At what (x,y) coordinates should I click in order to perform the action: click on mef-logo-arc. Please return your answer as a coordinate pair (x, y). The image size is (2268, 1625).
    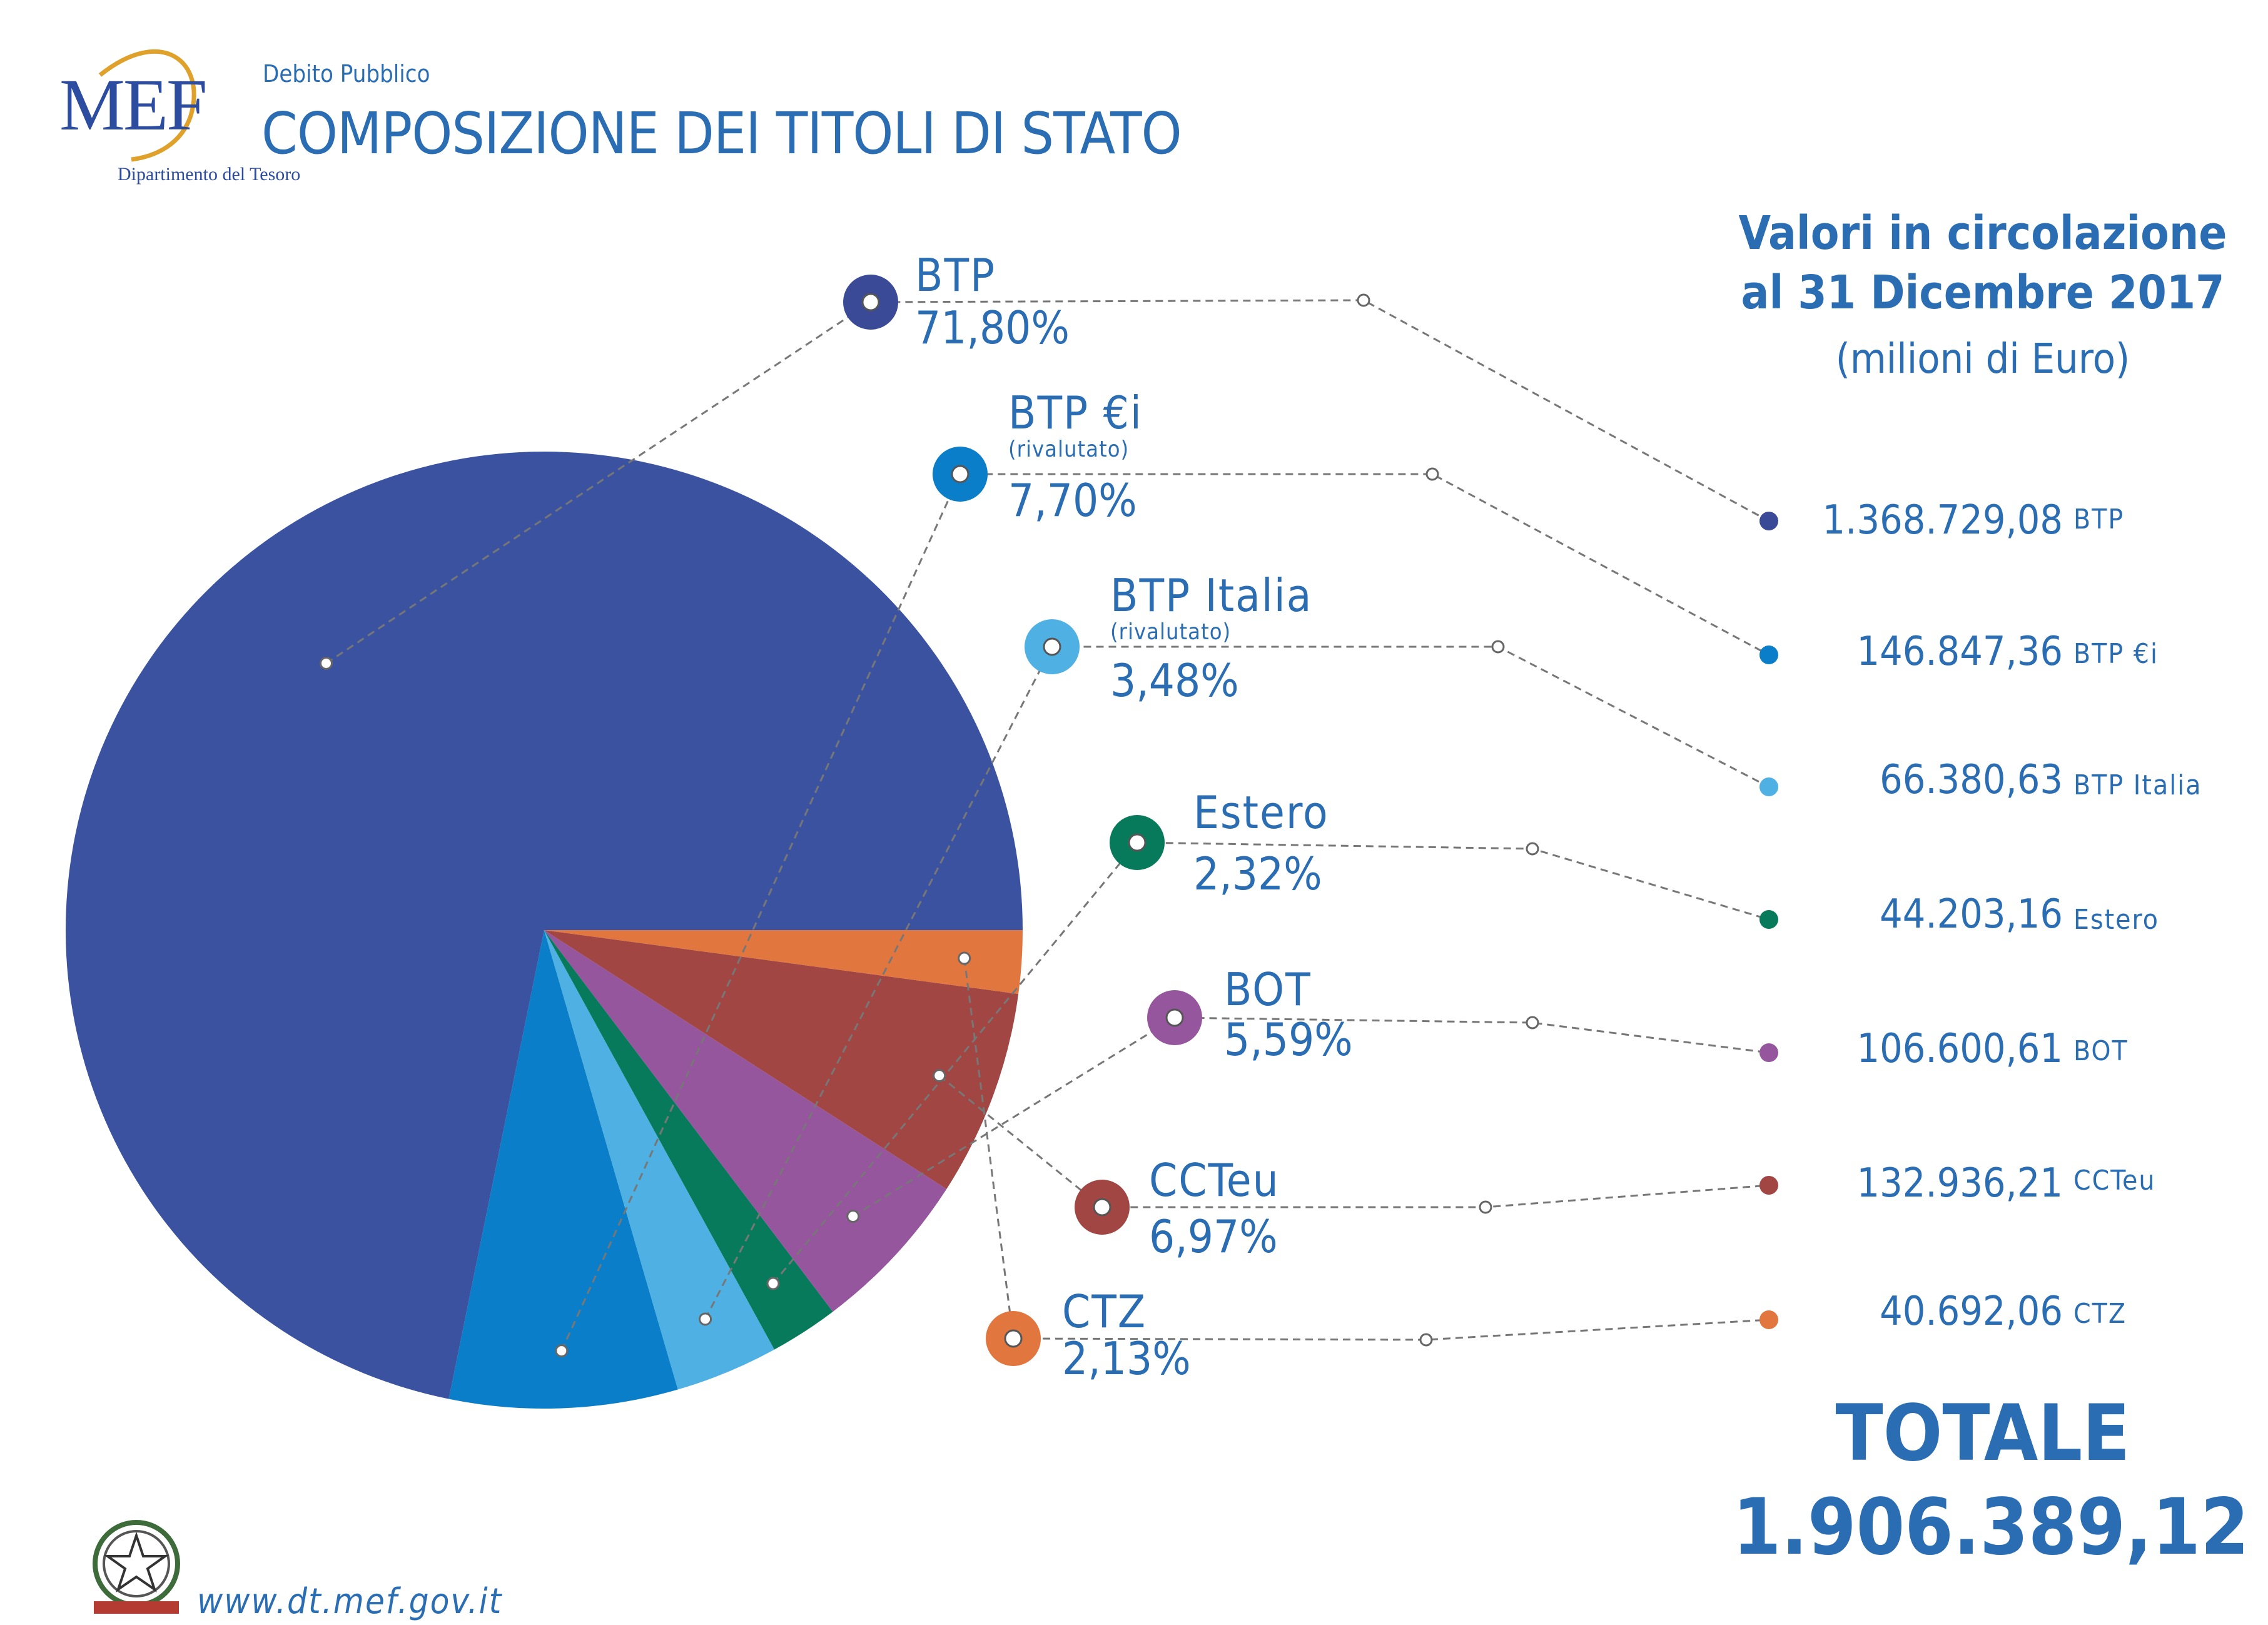
    Looking at the image, I should click on (147, 105).